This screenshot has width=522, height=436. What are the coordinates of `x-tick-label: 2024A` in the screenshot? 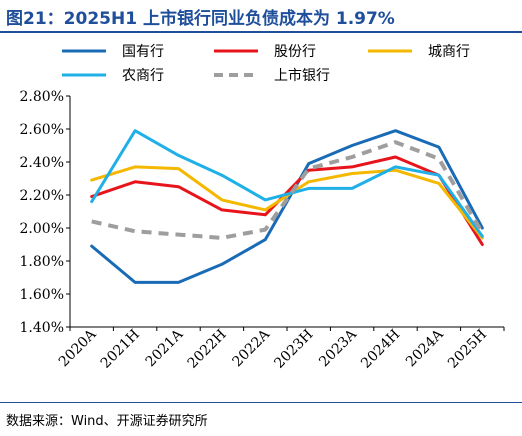 It's located at (425, 348).